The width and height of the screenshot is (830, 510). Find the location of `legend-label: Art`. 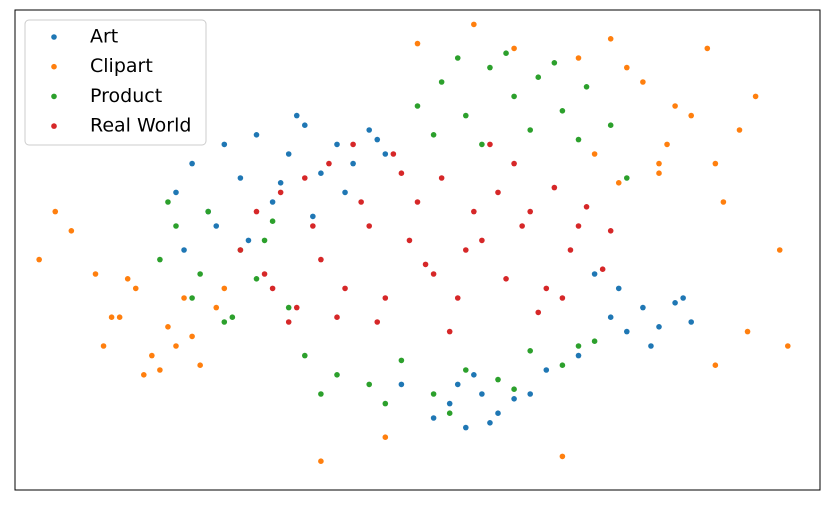

legend-label: Art is located at coordinates (104, 37).